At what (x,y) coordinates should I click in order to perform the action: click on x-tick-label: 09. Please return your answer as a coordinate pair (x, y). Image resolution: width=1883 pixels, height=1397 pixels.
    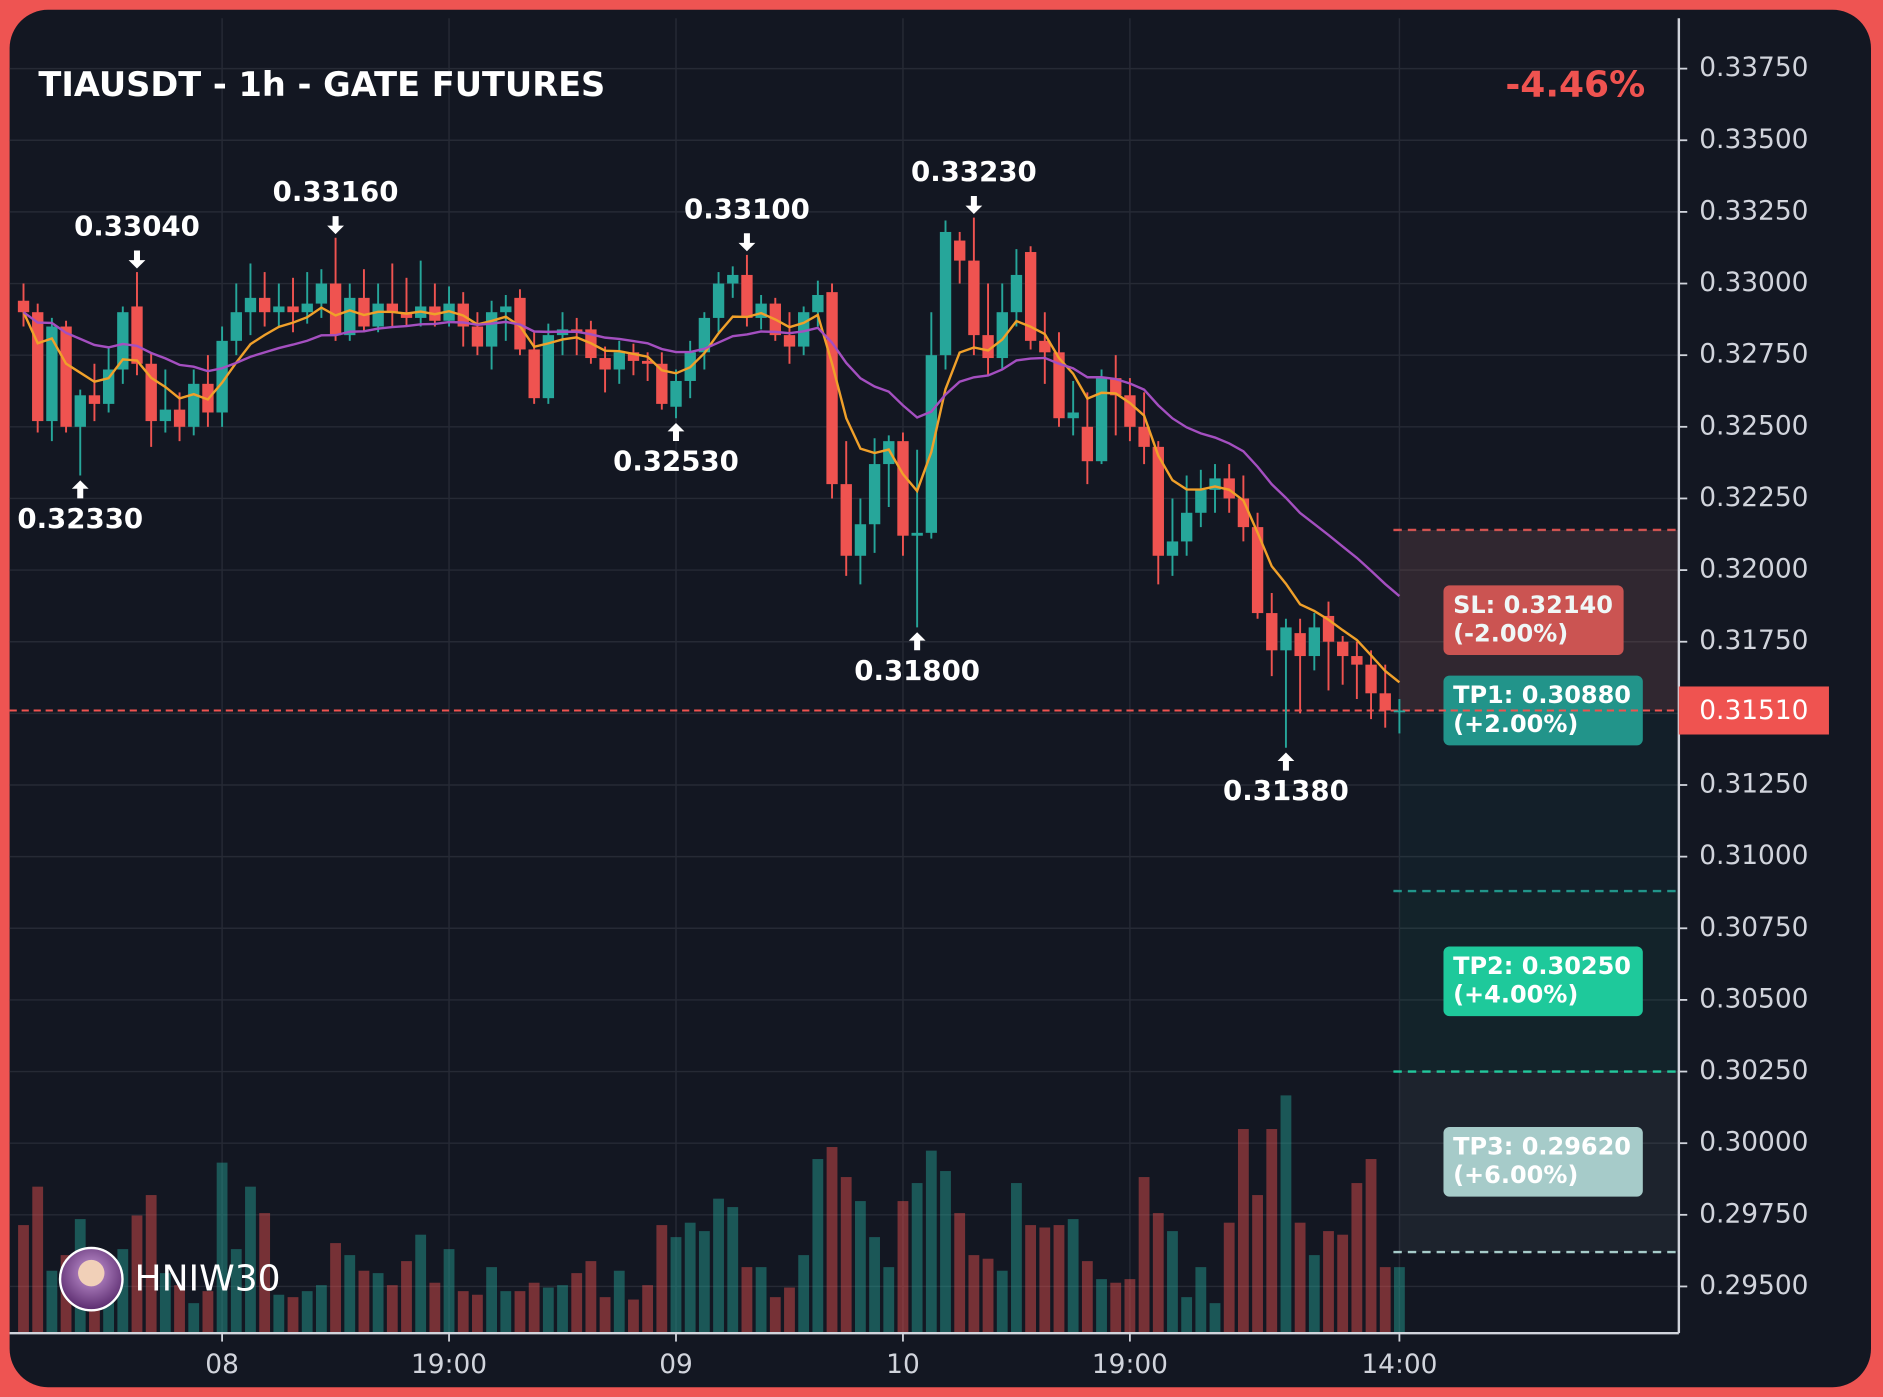
    Looking at the image, I should click on (676, 1364).